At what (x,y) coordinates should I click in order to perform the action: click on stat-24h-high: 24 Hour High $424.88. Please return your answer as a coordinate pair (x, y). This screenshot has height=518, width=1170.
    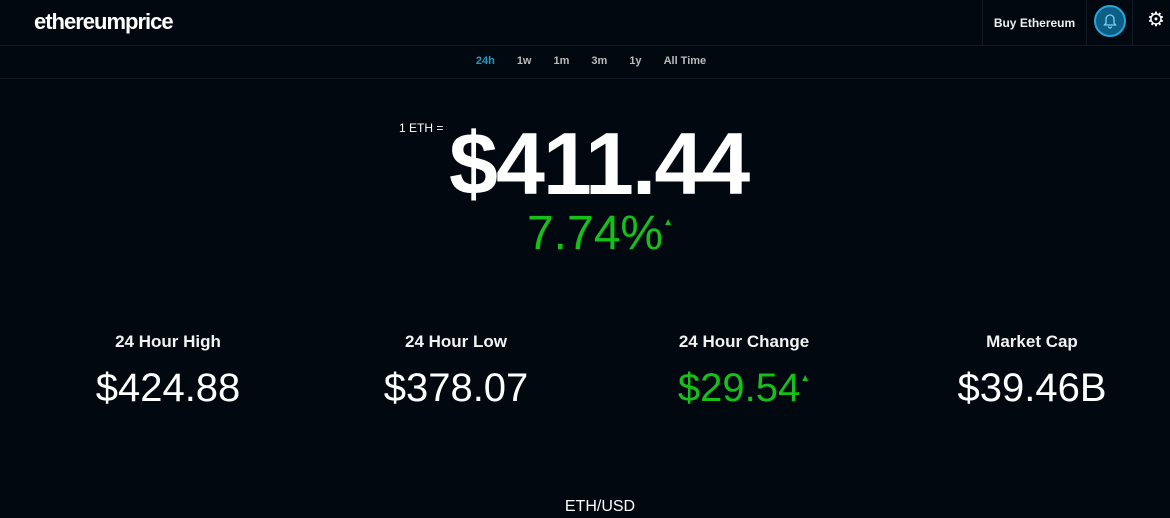
    Looking at the image, I should click on (168, 371).